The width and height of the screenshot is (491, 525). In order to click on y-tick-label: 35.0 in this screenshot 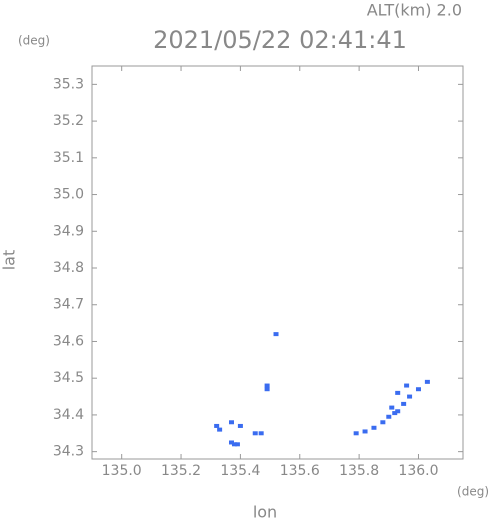, I will do `click(68, 195)`.